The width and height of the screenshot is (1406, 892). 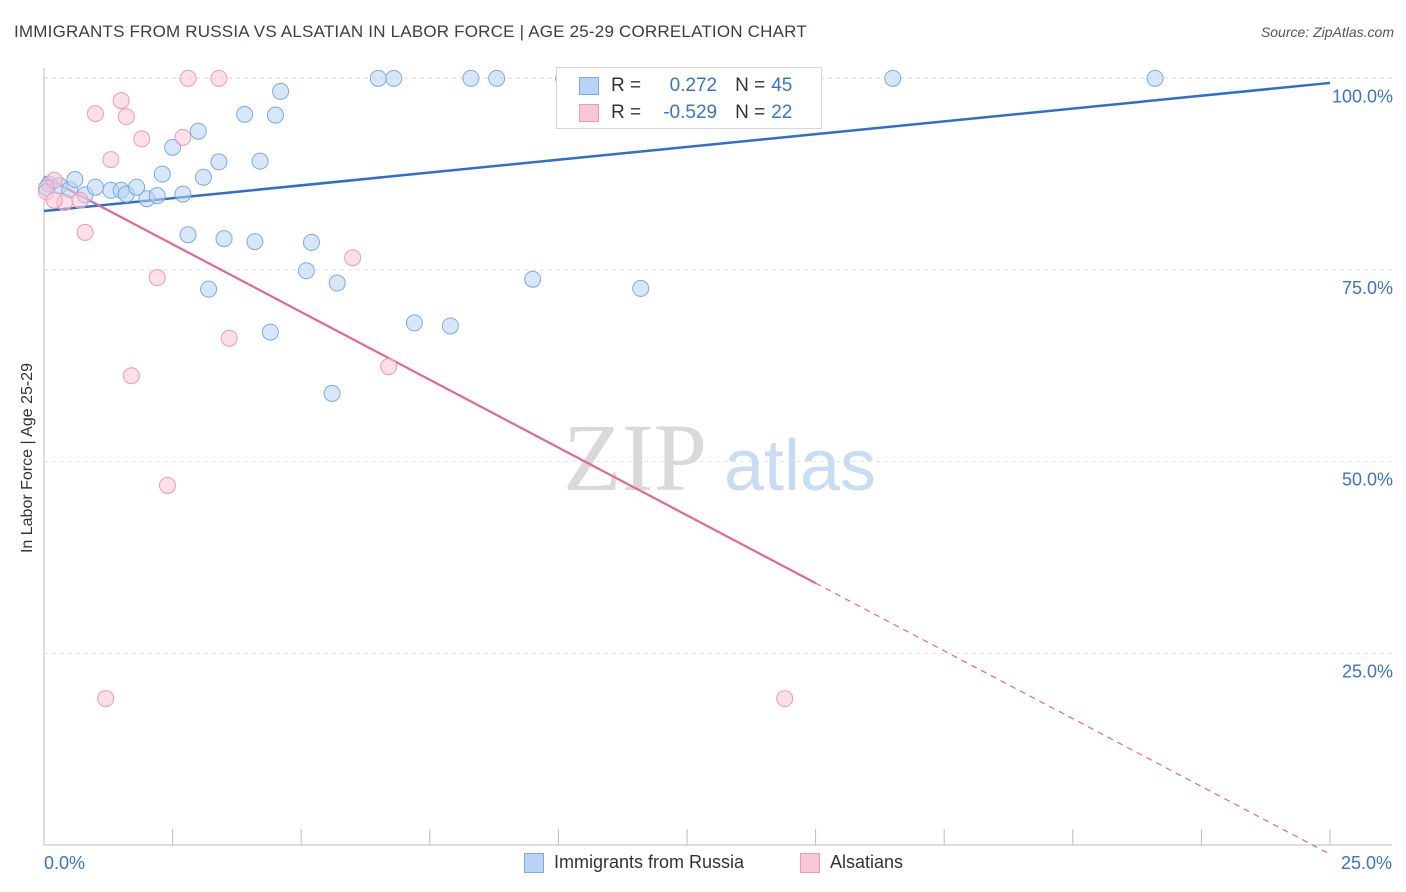 I want to click on trend-line-russia, so click(x=687, y=147).